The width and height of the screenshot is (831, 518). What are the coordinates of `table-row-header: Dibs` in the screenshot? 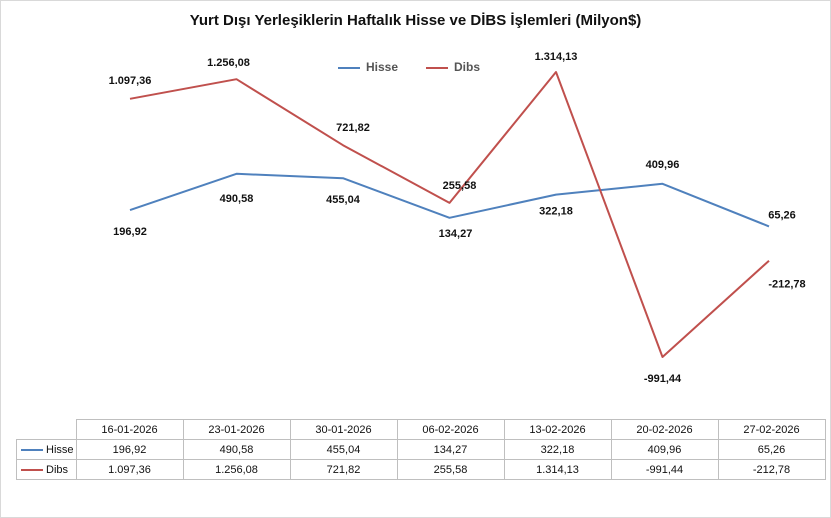 It's located at (46, 469).